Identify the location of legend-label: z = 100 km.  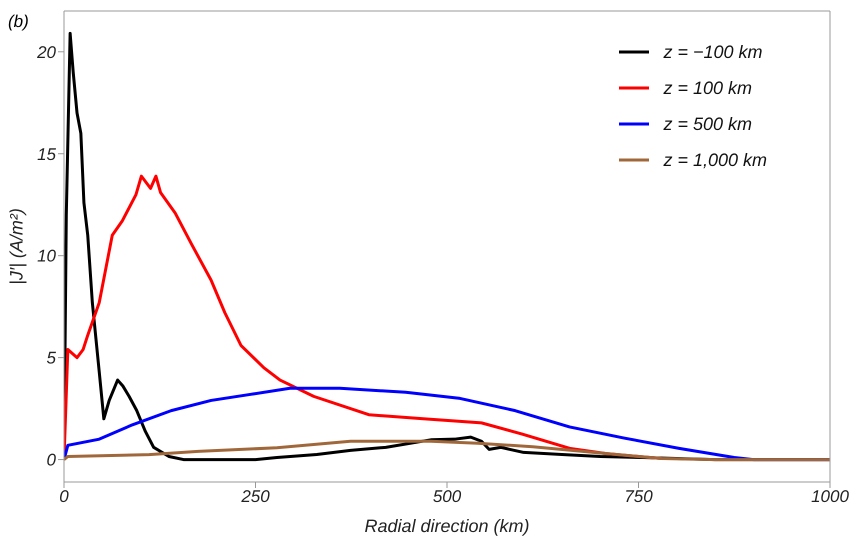
(707, 88).